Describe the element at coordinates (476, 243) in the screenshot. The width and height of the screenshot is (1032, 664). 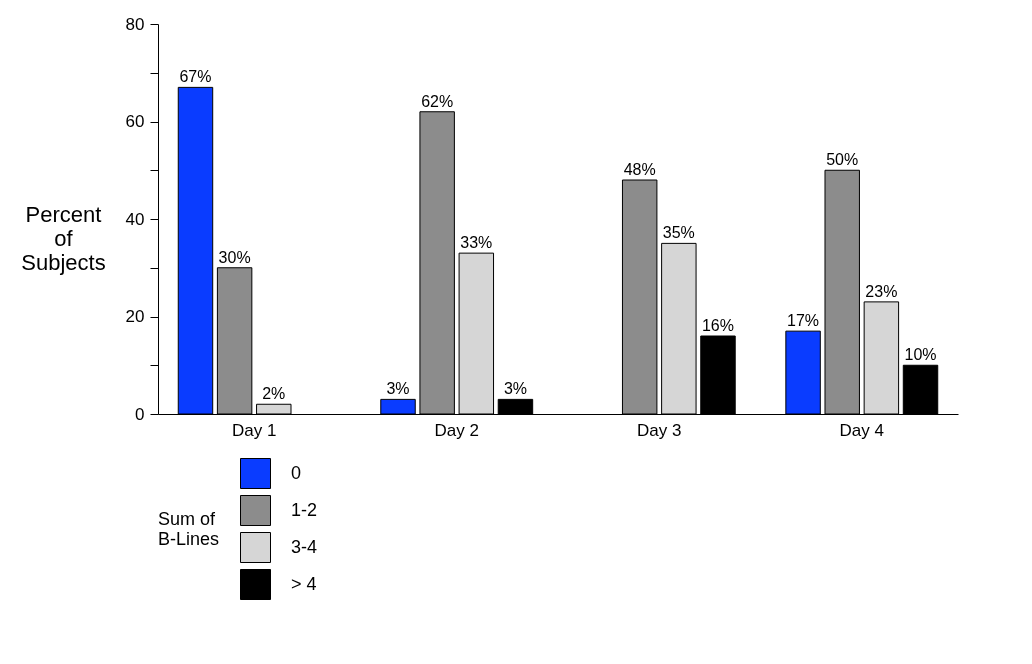
I see `data-label: 33%` at that location.